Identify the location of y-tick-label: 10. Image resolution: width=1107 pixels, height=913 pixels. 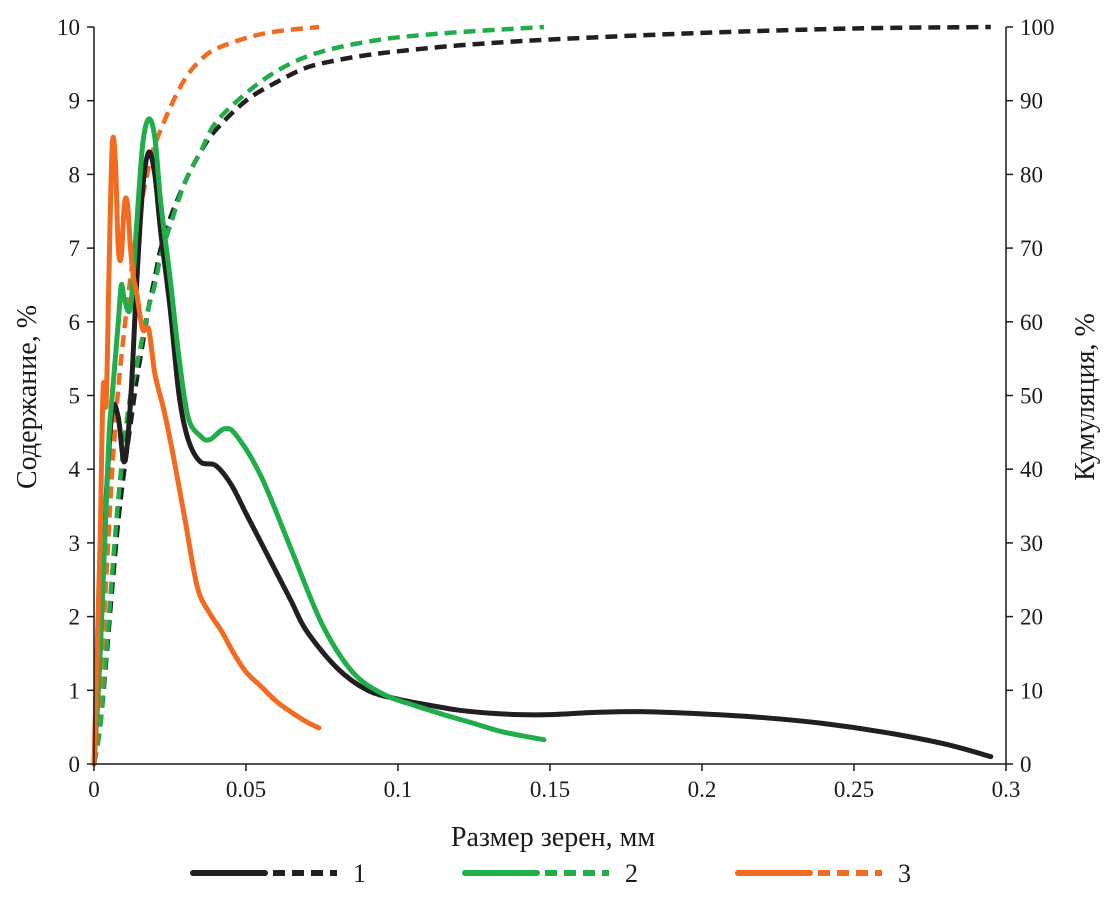
(68, 27).